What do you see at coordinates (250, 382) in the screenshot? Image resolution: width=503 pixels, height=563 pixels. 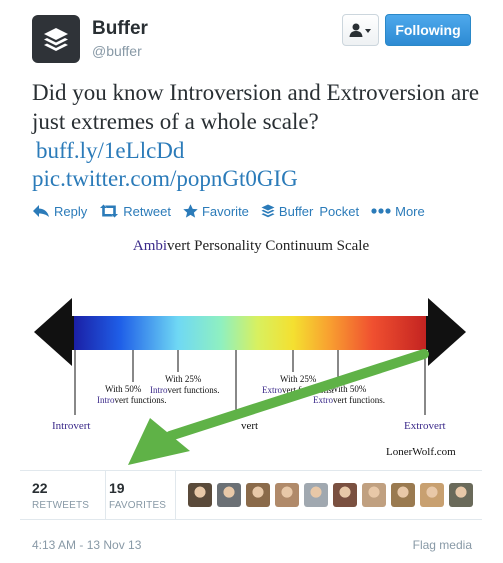 I see `scale-tick-marks` at bounding box center [250, 382].